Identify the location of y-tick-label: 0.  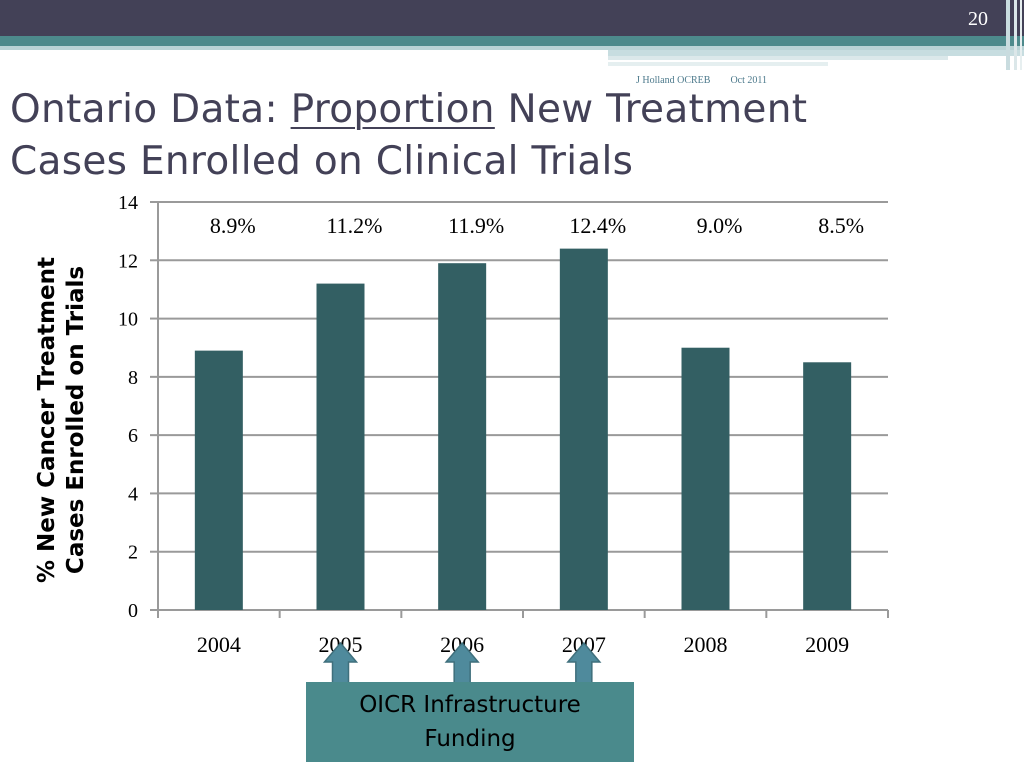
(133, 611).